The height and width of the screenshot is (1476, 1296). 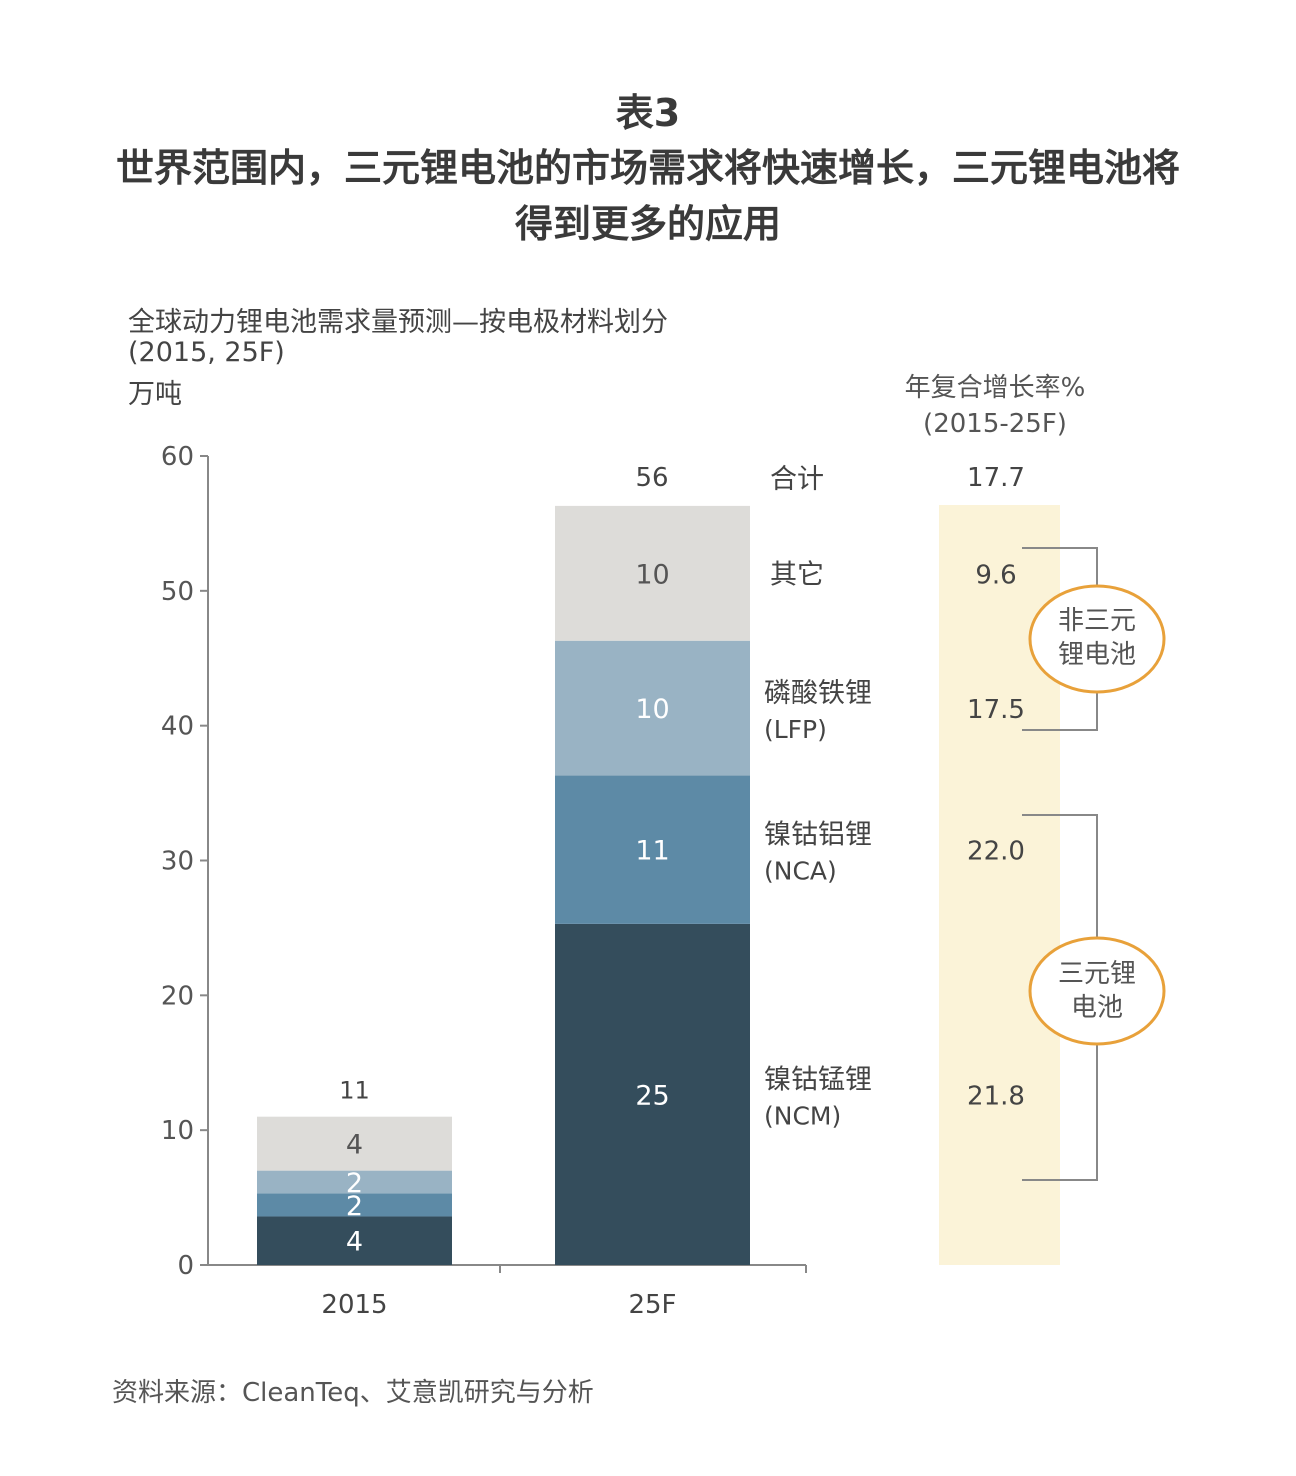 What do you see at coordinates (1096, 974) in the screenshot?
I see `group-label-ncm-line1: 三元锂` at bounding box center [1096, 974].